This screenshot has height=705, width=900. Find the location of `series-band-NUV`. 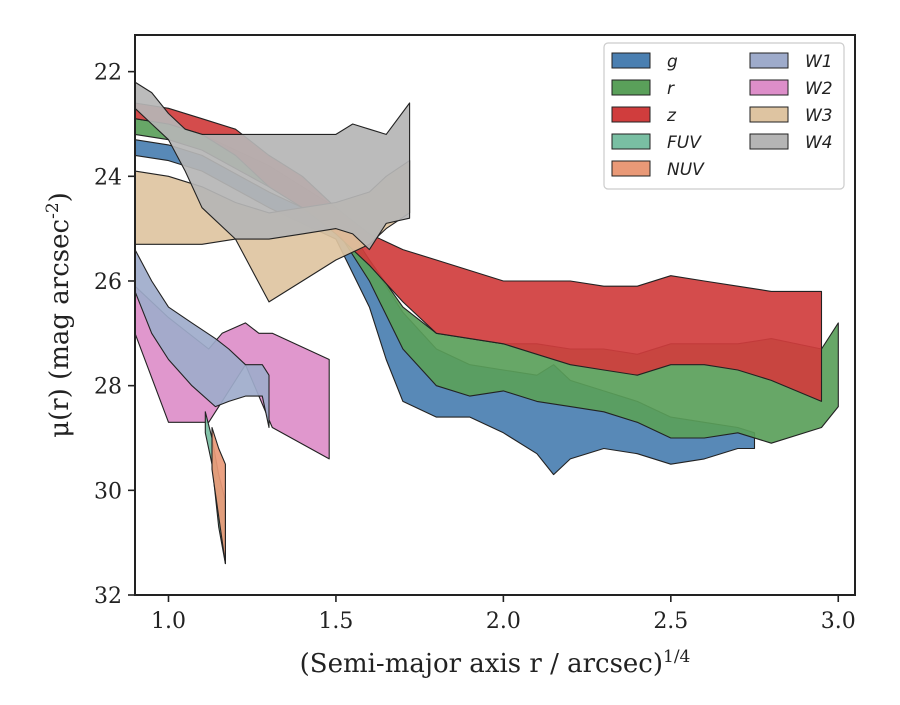

series-band-NUV is located at coordinates (218, 495).